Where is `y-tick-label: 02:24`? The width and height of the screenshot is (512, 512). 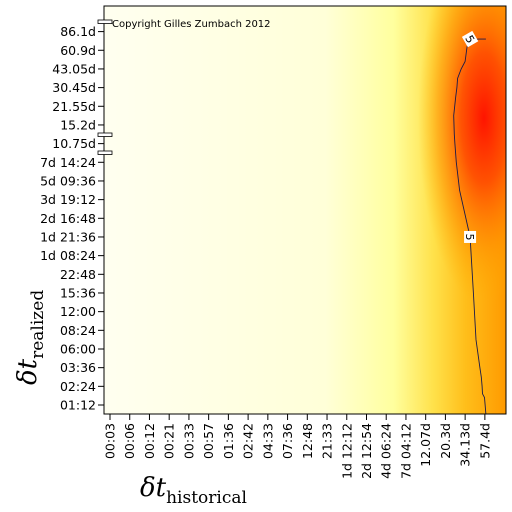 y-tick-label: 02:24 is located at coordinates (78, 386).